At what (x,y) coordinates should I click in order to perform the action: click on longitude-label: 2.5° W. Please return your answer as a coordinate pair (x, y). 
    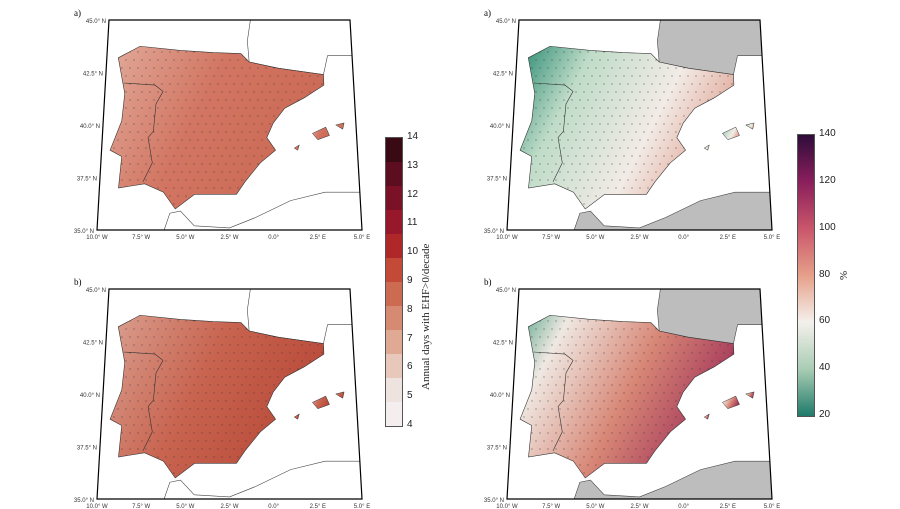
    Looking at the image, I should click on (229, 237).